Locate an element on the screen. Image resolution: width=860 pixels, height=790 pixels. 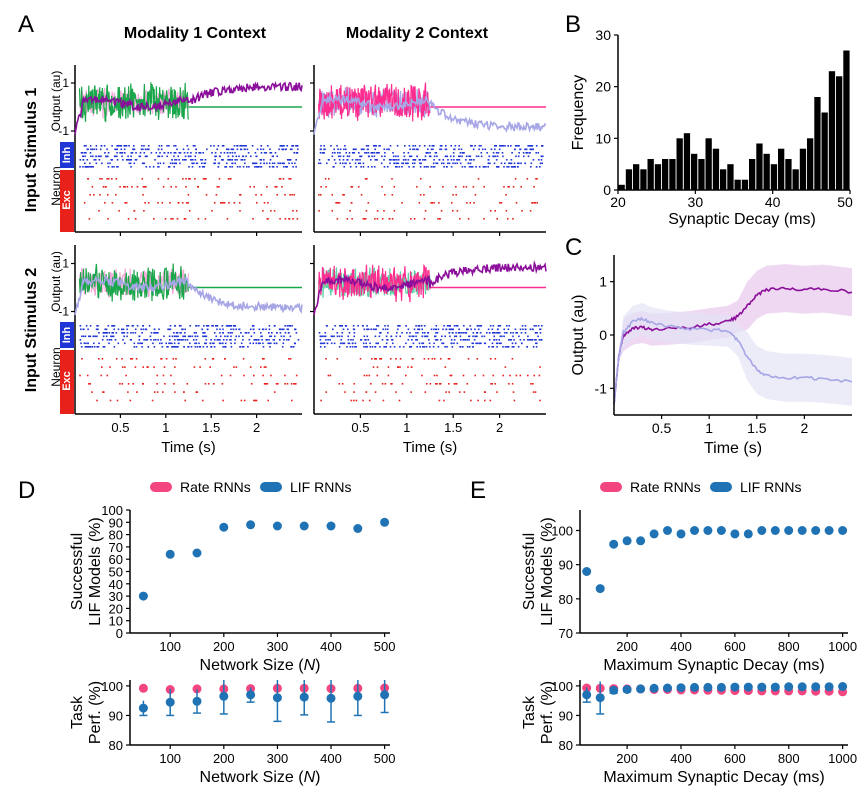
c-ytick-label: 0 is located at coordinates (603, 335).